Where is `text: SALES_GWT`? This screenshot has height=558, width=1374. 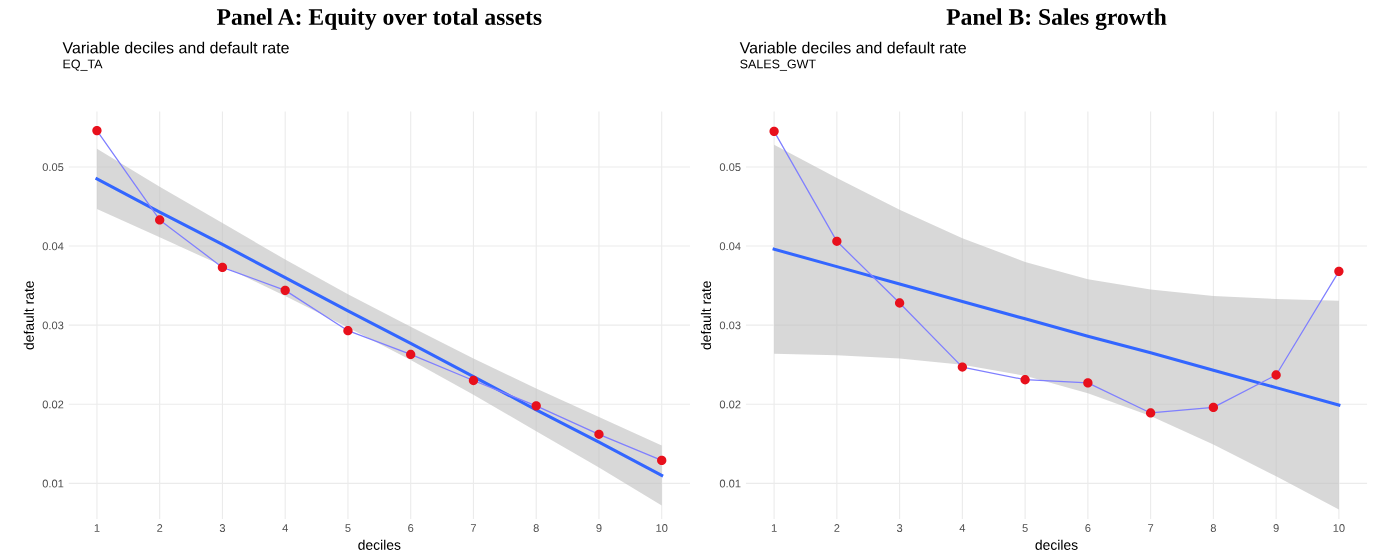 text: SALES_GWT is located at coordinates (778, 65).